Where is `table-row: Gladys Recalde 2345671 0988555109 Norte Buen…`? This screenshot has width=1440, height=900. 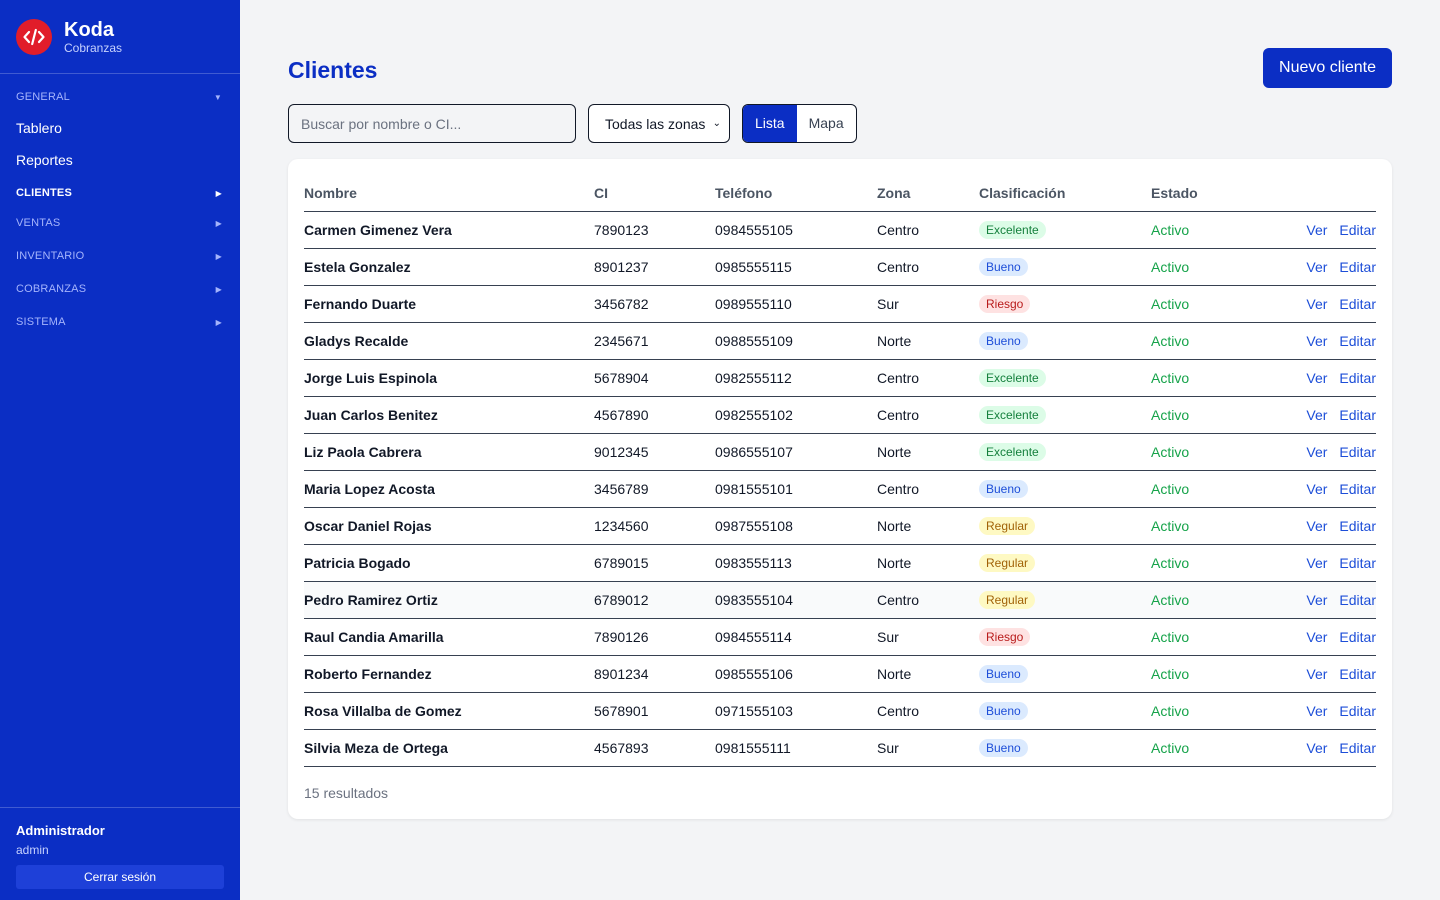 table-row: Gladys Recalde 2345671 0988555109 Norte Buen… is located at coordinates (840, 341).